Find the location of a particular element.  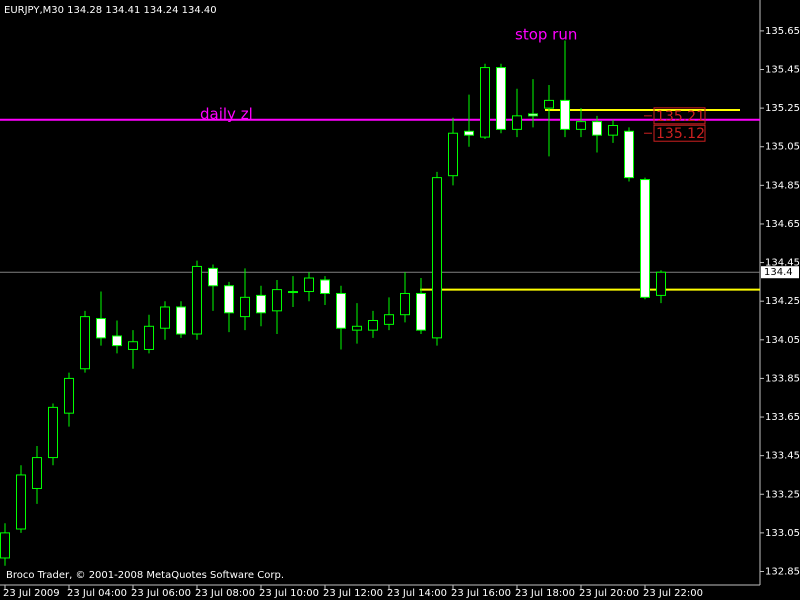

x-tick-label: 23 Jul 12:00 is located at coordinates (353, 593).